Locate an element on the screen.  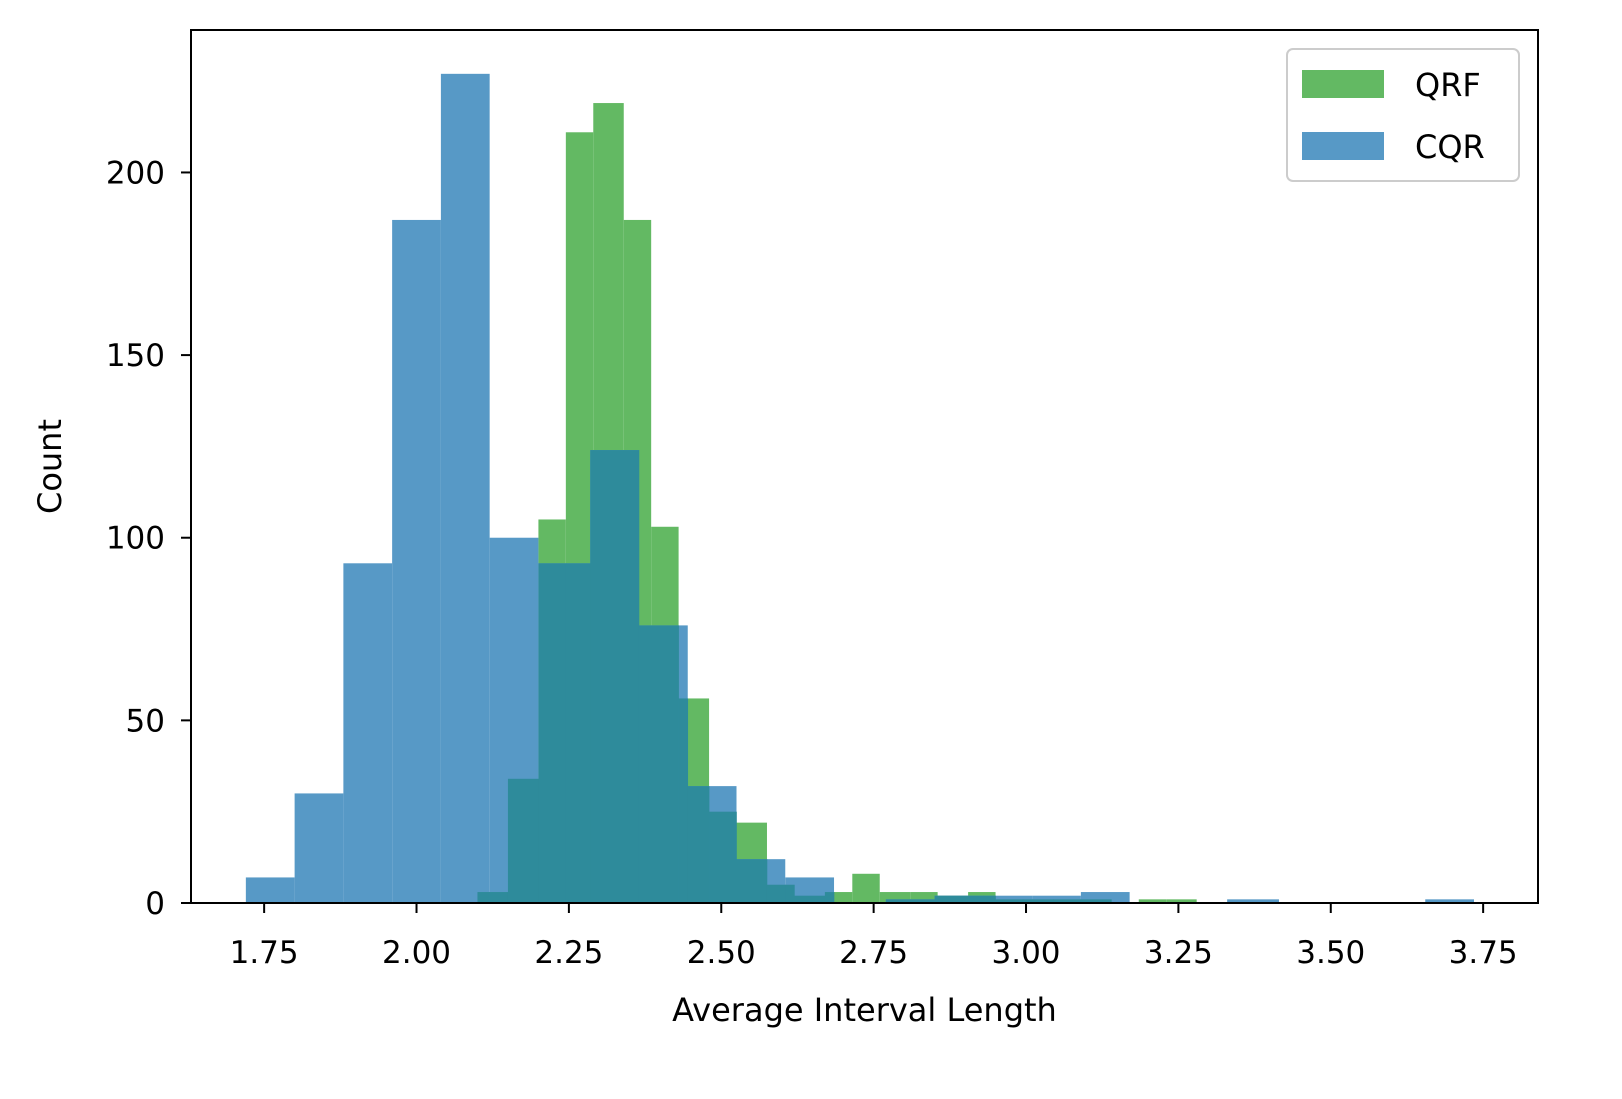
y-axis-label: Count is located at coordinates (50, 466).